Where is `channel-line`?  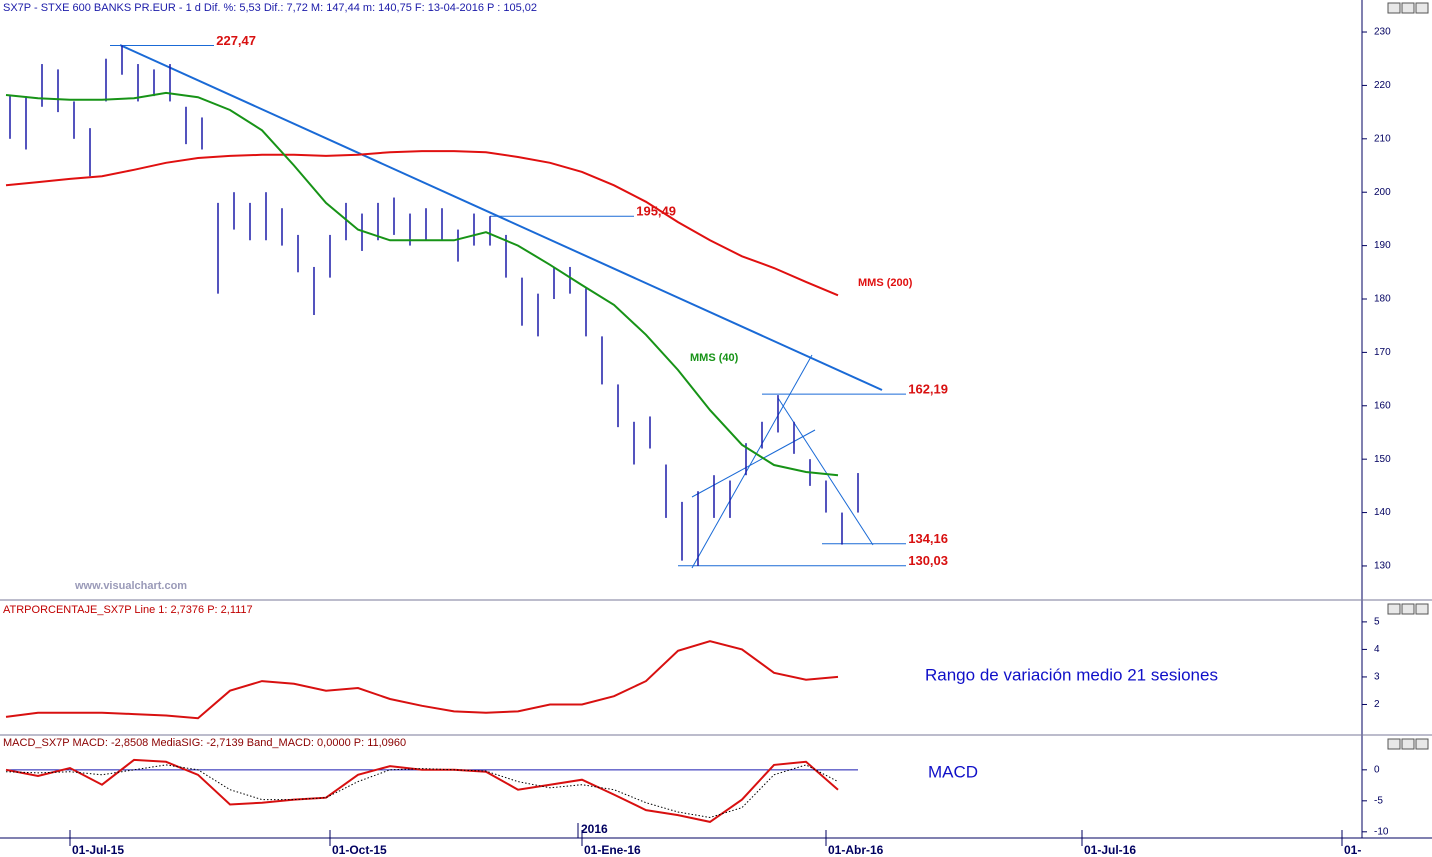
channel-line is located at coordinates (752, 461).